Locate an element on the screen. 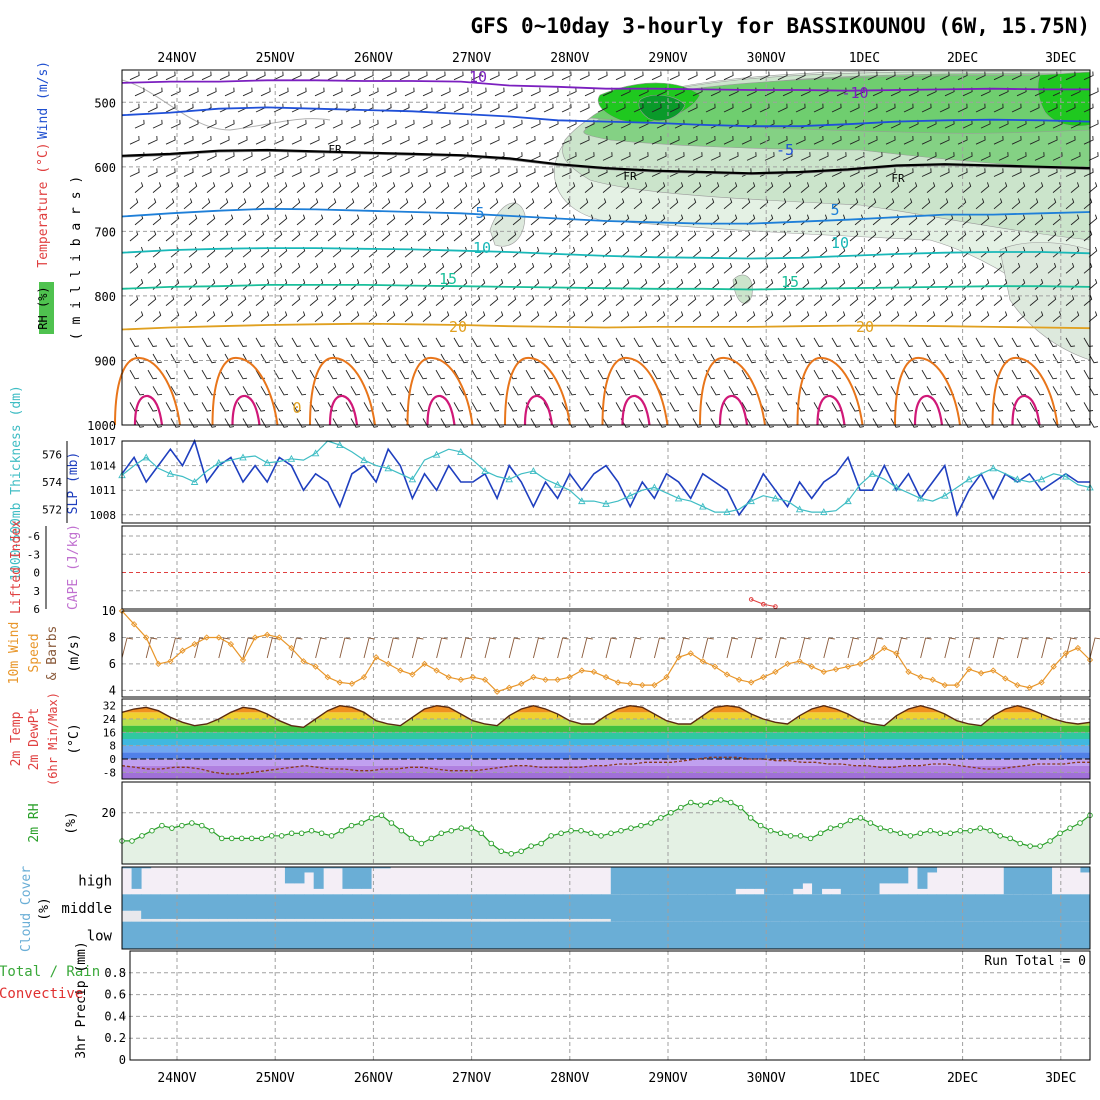  pressure-tick-label: 1000 is located at coordinates (101, 426).